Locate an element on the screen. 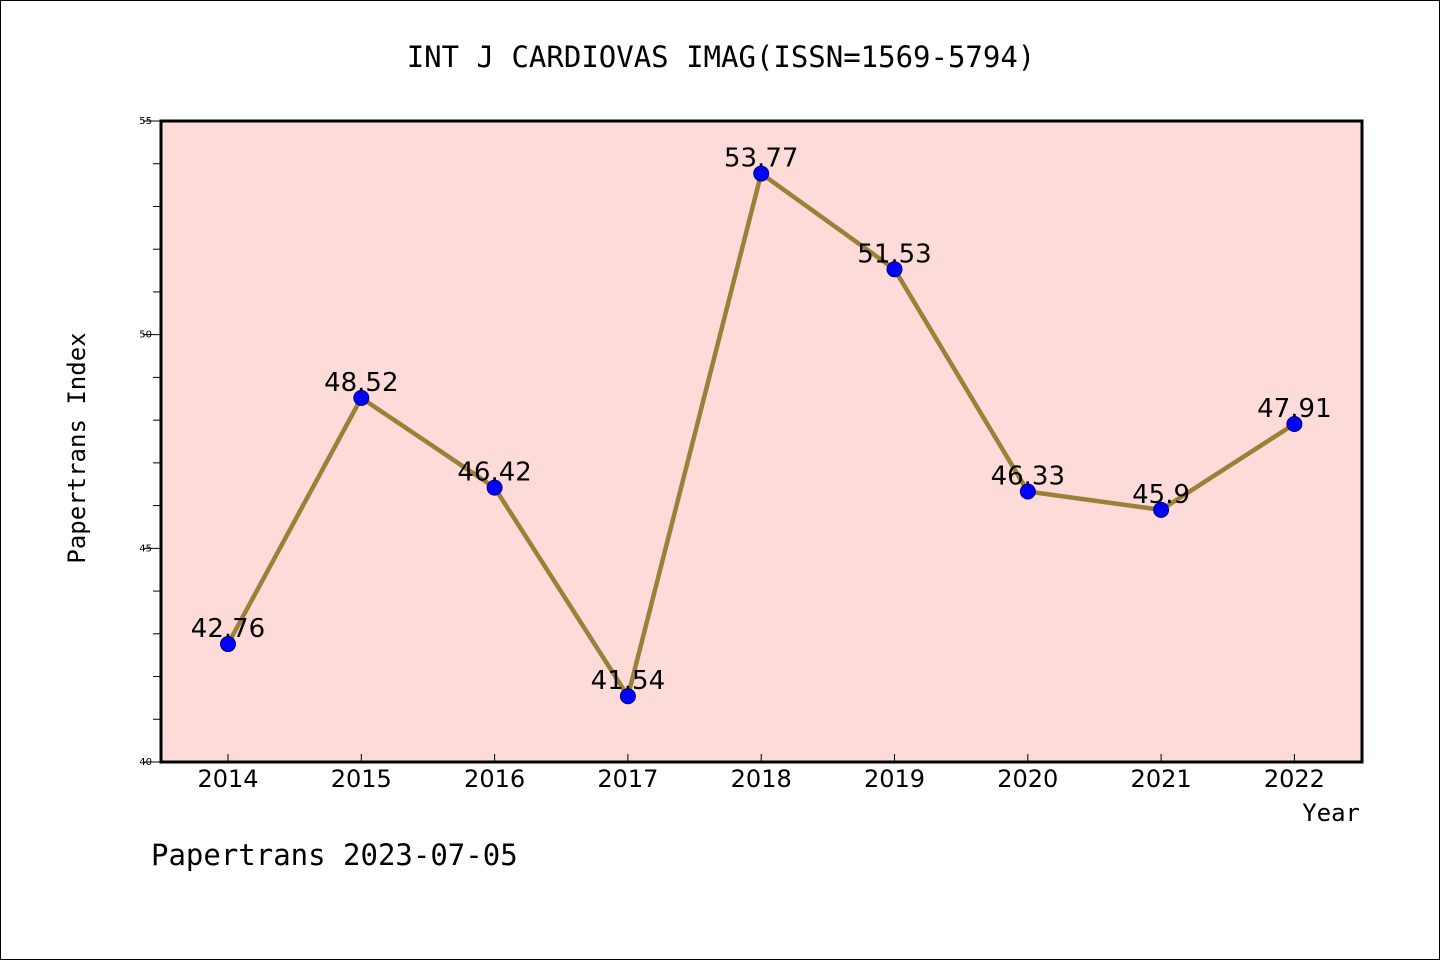 This screenshot has height=966, width=1440. data-label: 48.52 is located at coordinates (361, 383).